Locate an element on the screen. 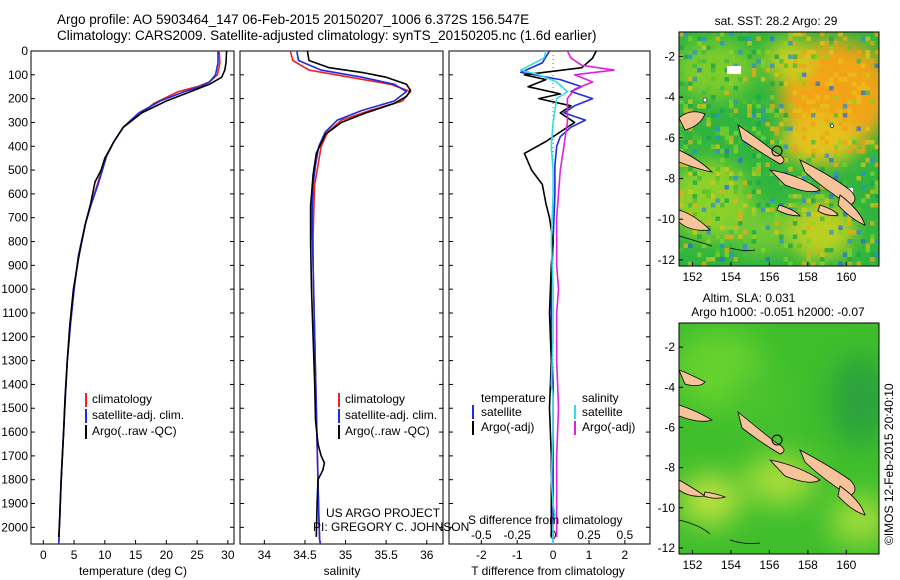 Image resolution: width=900 pixels, height=580 pixels. map-y-tick-label: -2 is located at coordinates (669, 56).